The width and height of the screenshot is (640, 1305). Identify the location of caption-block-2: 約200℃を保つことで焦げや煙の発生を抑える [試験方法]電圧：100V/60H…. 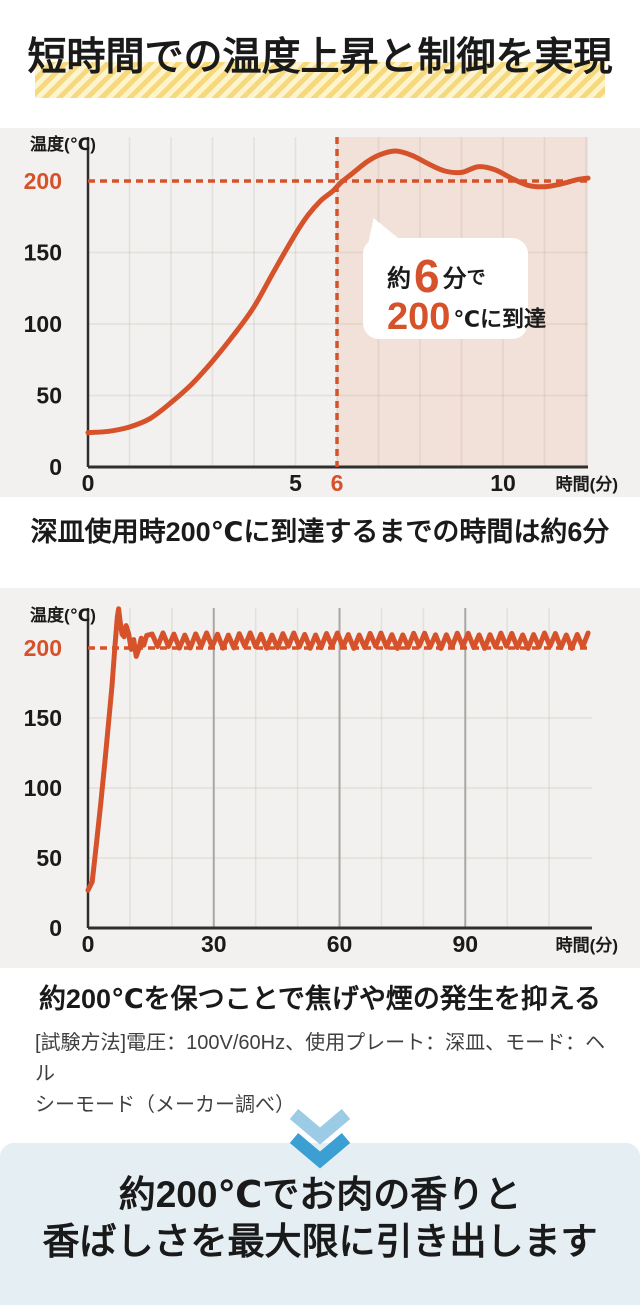
(320, 1055).